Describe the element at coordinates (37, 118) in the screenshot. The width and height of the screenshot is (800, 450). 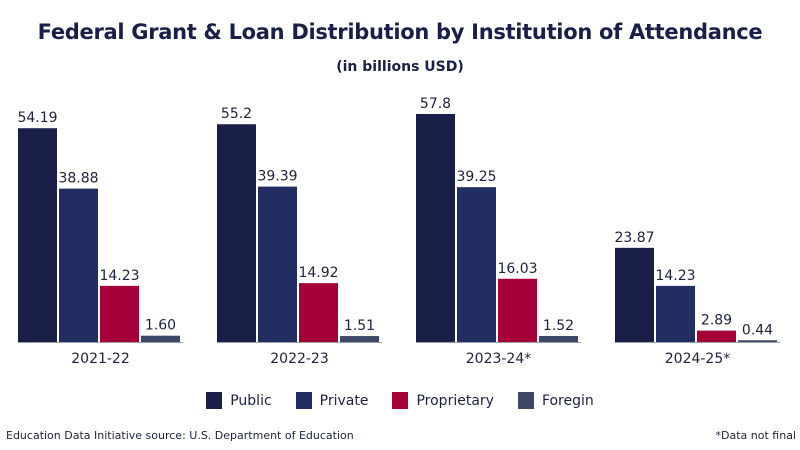
I see `data-label-public-0: 54.19` at that location.